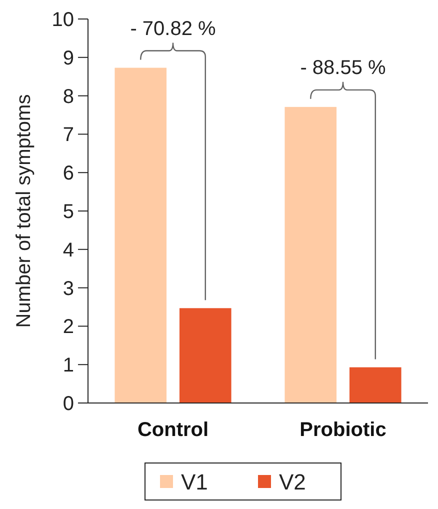 This screenshot has height=509, width=438. What do you see at coordinates (173, 430) in the screenshot?
I see `x-tick-label: Control` at bounding box center [173, 430].